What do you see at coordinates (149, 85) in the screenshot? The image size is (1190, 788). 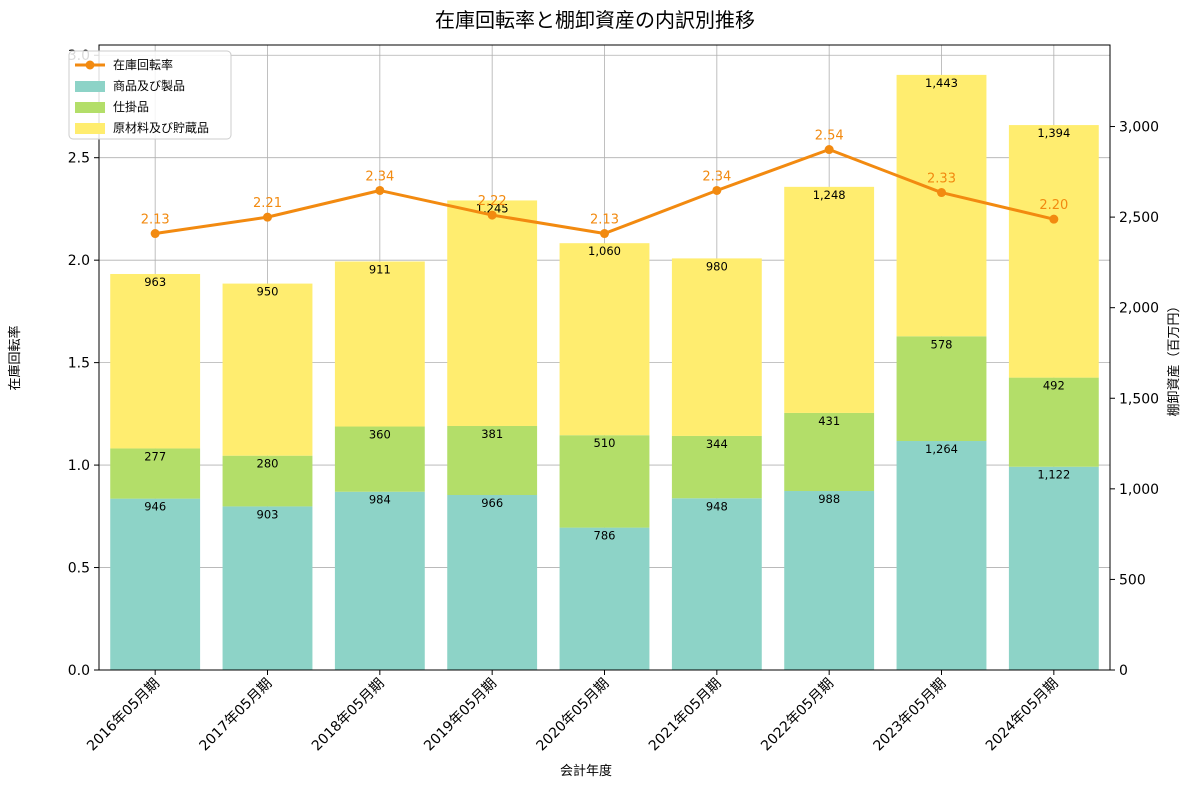 I see `legend-entry-label: 商品及び製品` at bounding box center [149, 85].